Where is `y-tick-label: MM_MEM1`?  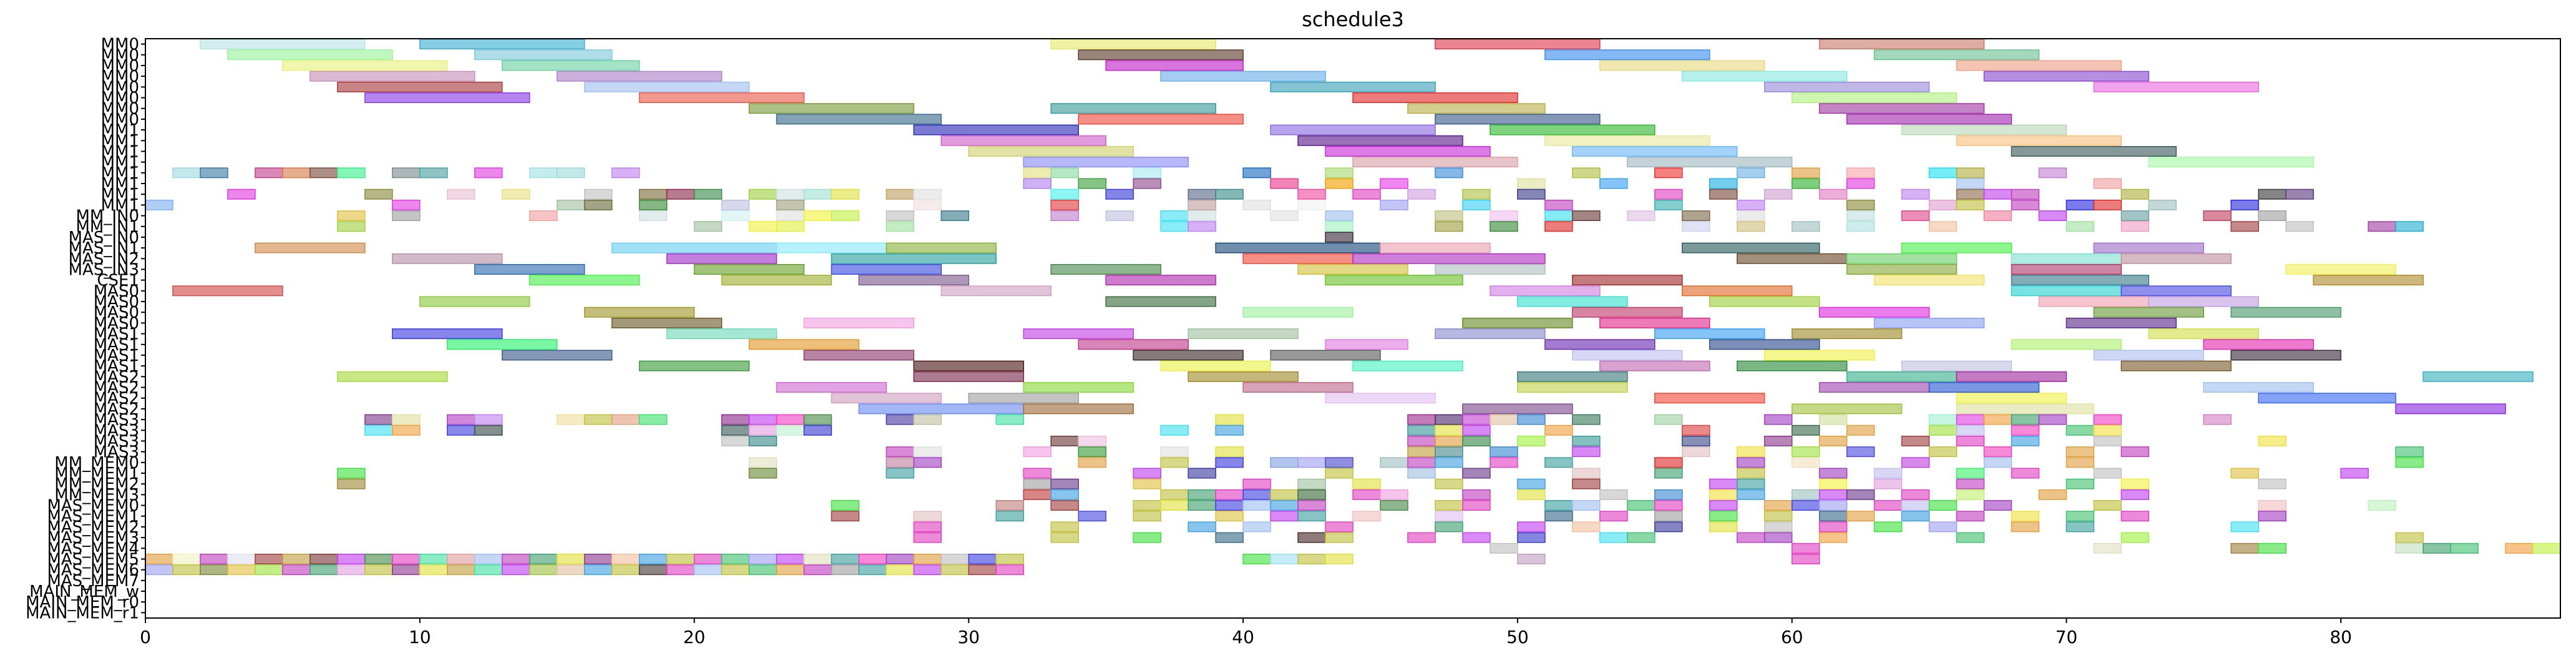
y-tick-label: MM_MEM1 is located at coordinates (96, 473).